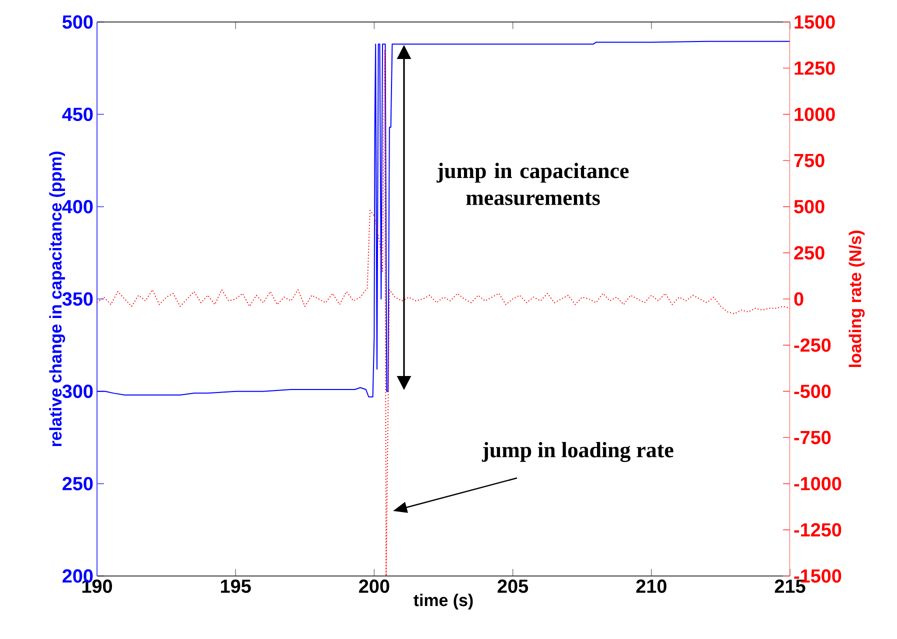 The image size is (897, 639). What do you see at coordinates (856, 298) in the screenshot?
I see `y2-axis-title: loading rate (N/s)` at bounding box center [856, 298].